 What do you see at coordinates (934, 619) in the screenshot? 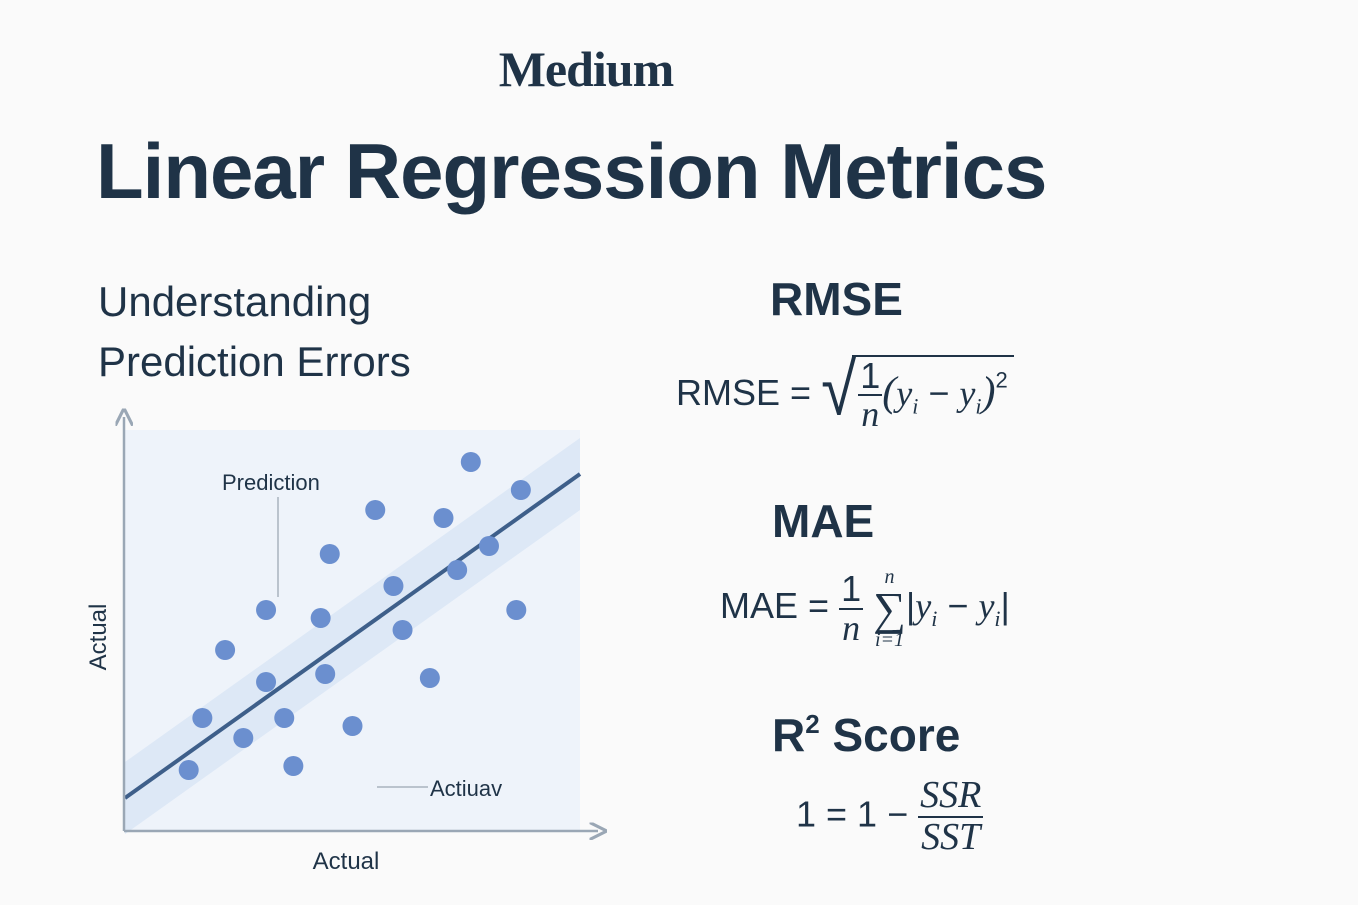
I see `mae-sub-1: i` at bounding box center [934, 619].